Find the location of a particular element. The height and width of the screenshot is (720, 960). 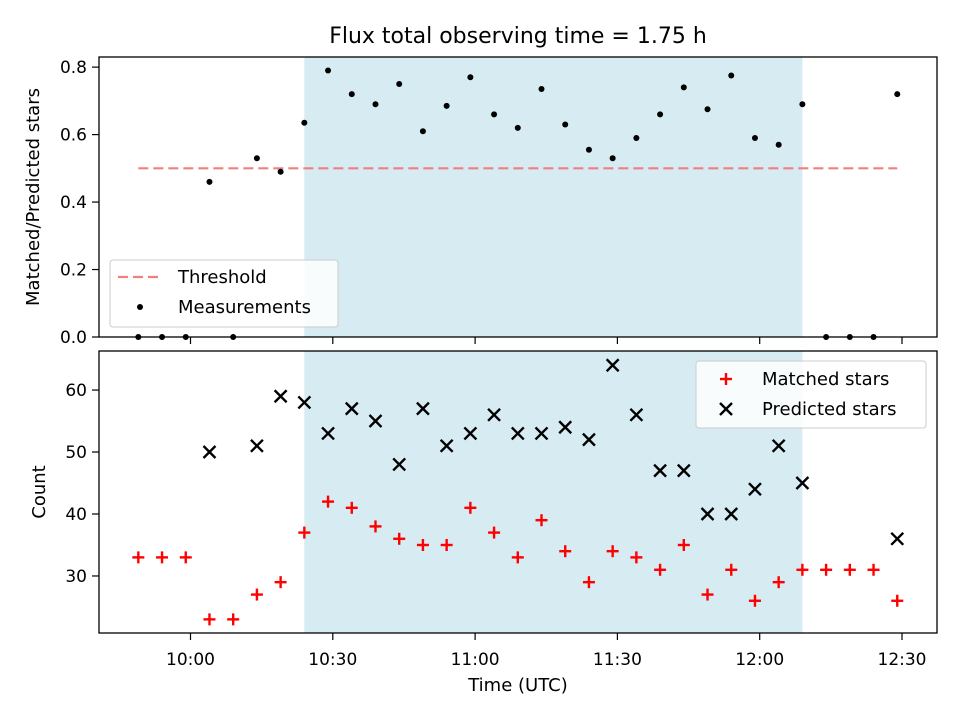

top-y-tick-label: 0.6 is located at coordinates (73, 136).